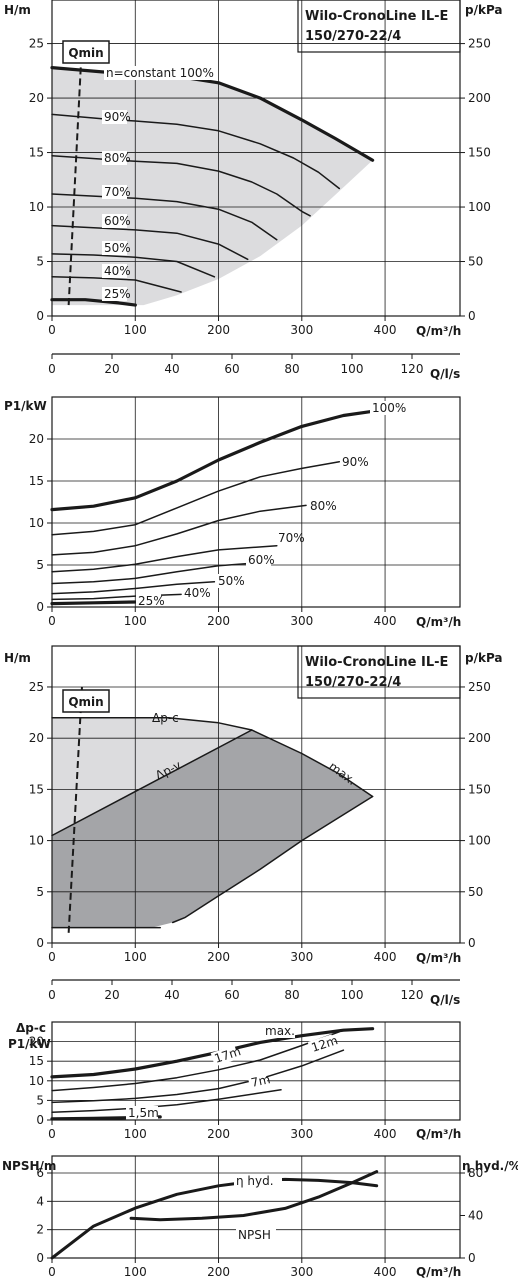 This screenshot has width=518, height=1280. Describe the element at coordinates (117, 221) in the screenshot. I see `speed-curve-label-4: 60%` at that location.